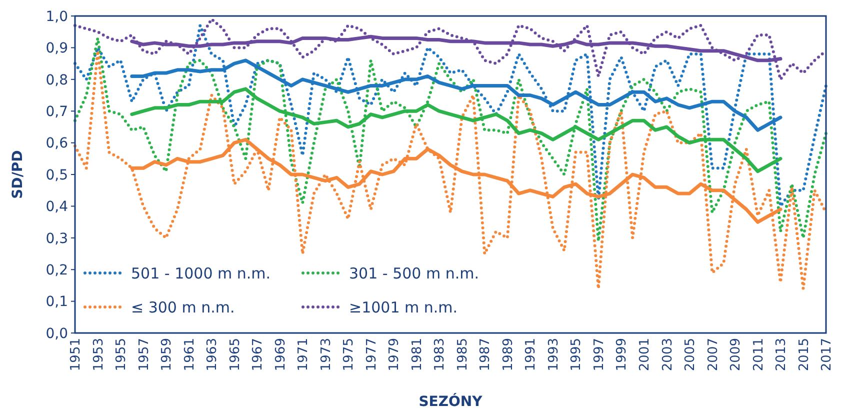 Image resolution: width=841 pixels, height=412 pixels. What do you see at coordinates (508, 355) in the screenshot?
I see `x-tick-label: 1989` at bounding box center [508, 355].